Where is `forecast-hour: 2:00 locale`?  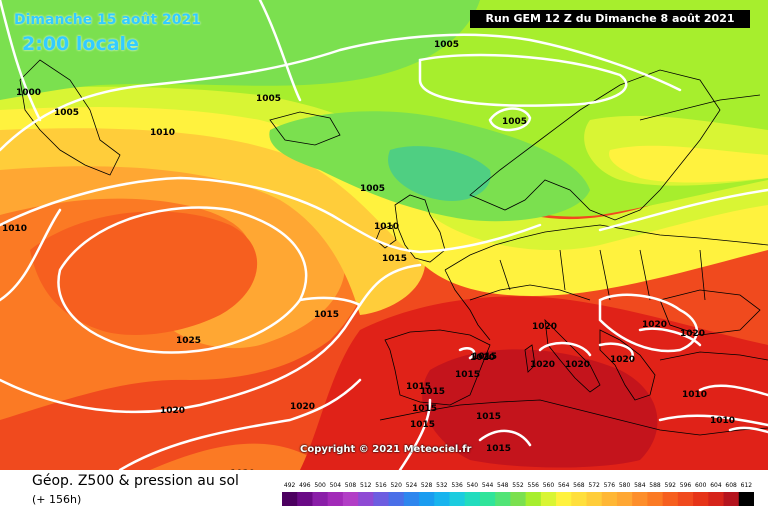
forecast-hour: 2:00 locale is located at coordinates (80, 44).